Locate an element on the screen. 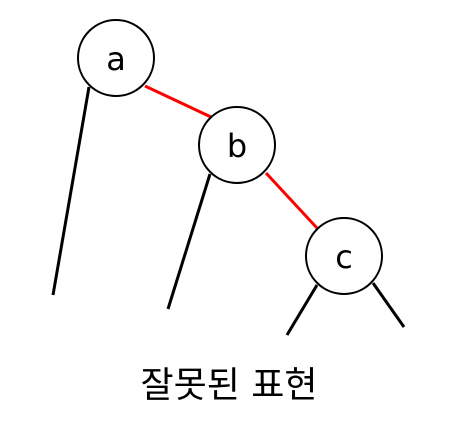 This screenshot has height=433, width=454. node-c: c is located at coordinates (344, 256).